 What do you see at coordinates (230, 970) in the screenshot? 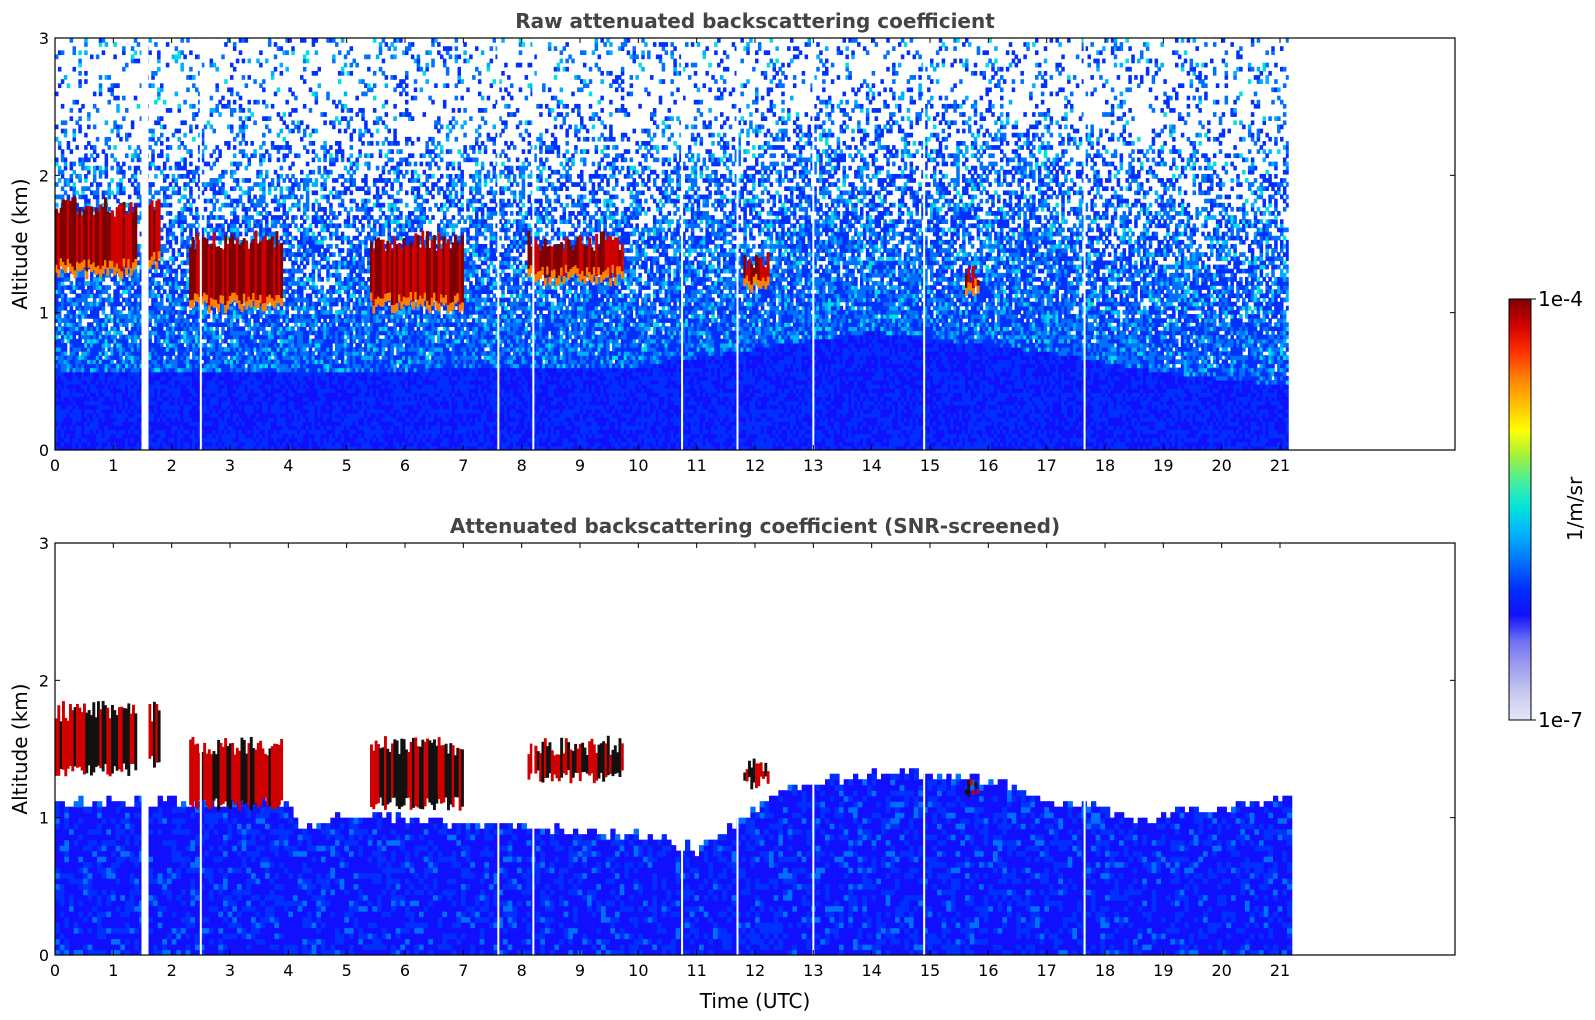
I see `x-tick-label: 3` at bounding box center [230, 970].